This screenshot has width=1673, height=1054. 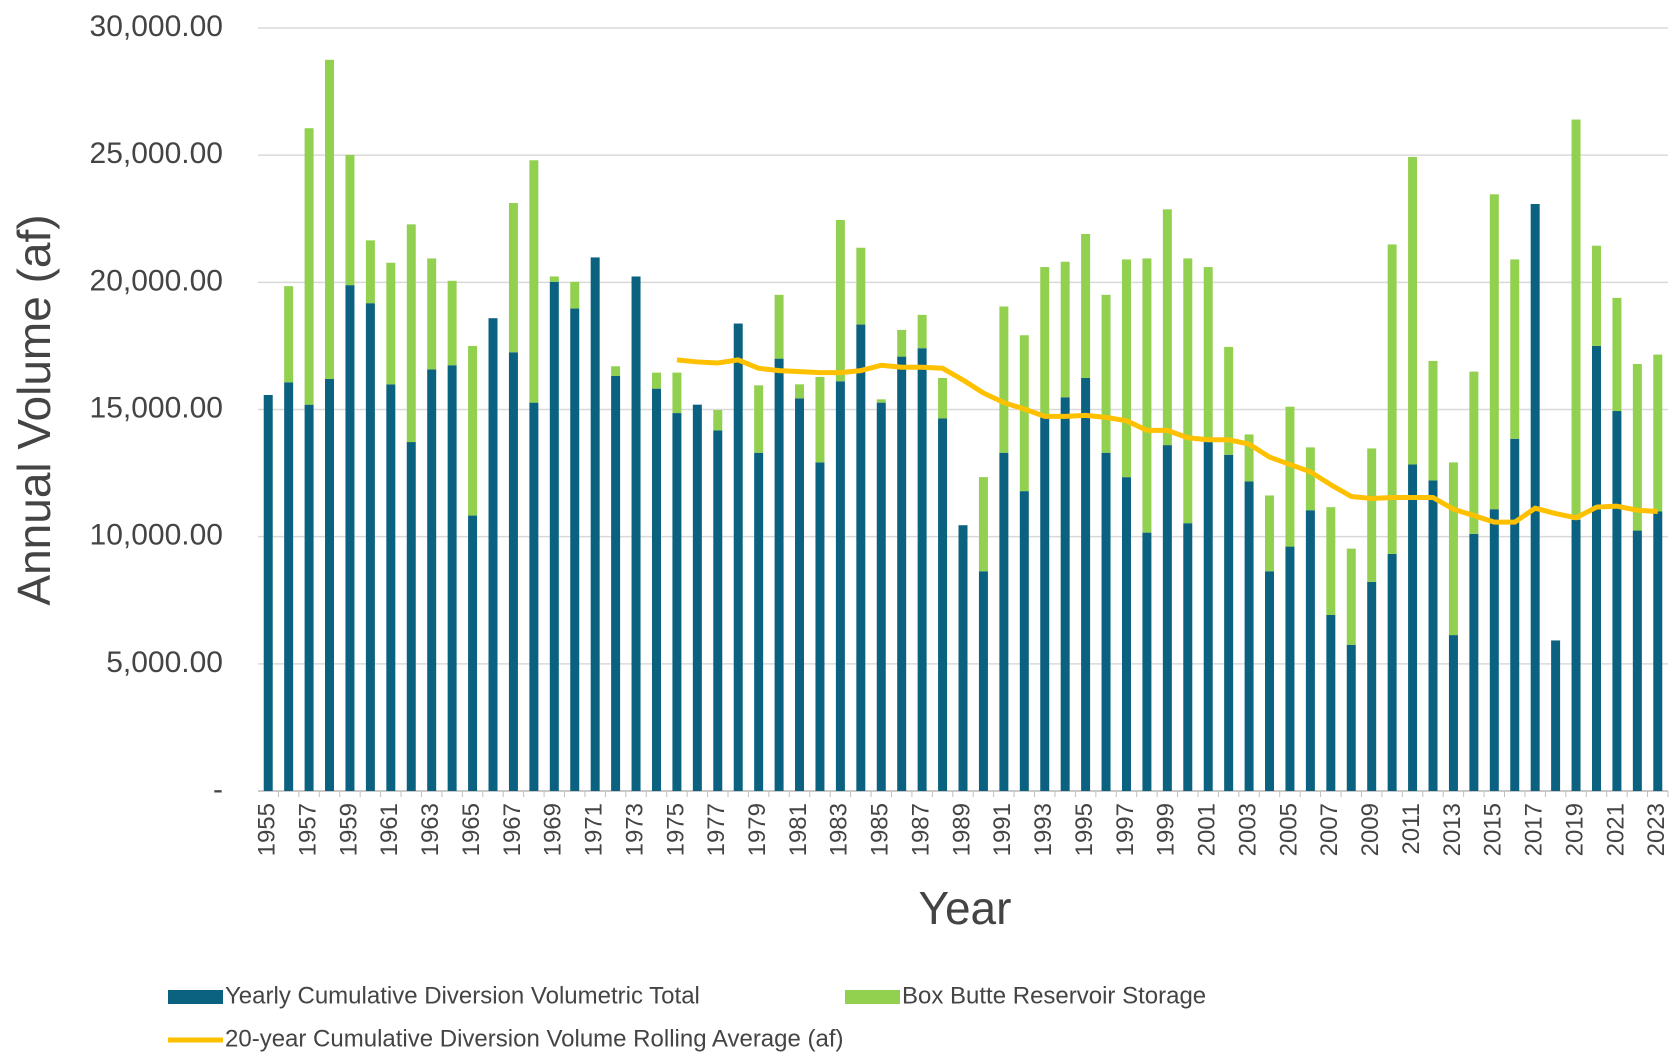 What do you see at coordinates (1452, 829) in the screenshot?
I see `x-tick-label: 2013` at bounding box center [1452, 829].